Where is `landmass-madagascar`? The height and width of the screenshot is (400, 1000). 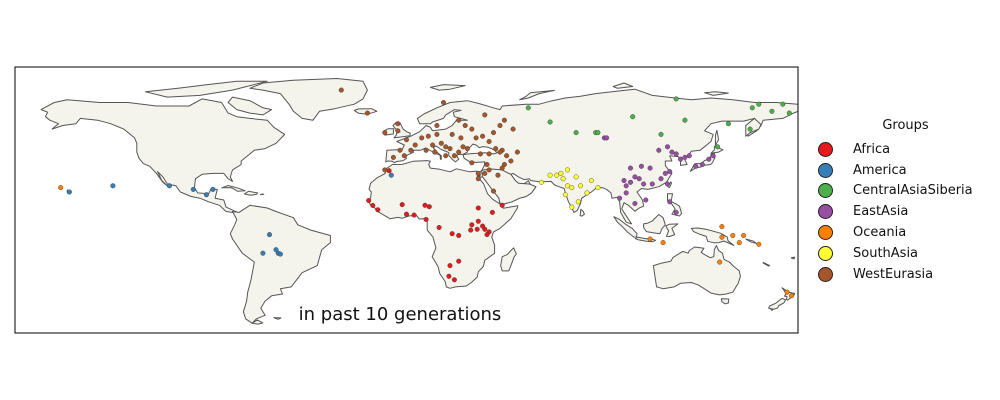
landmass-madagascar is located at coordinates (508, 259).